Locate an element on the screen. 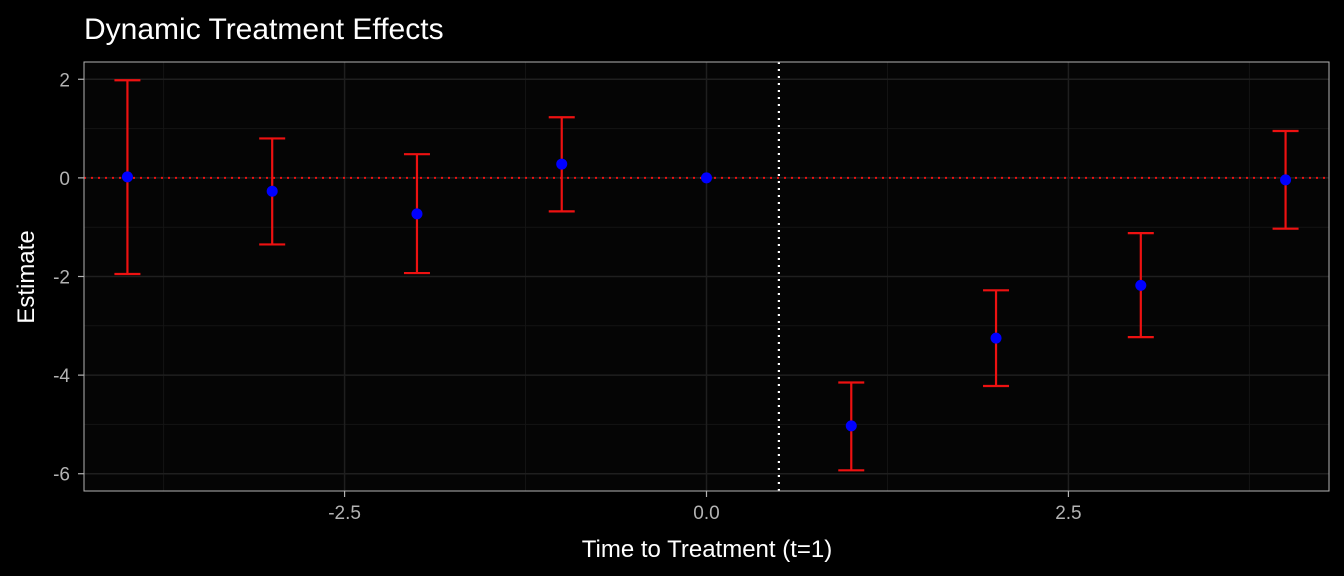 The image size is (1344, 576). y-tick-label: -2 is located at coordinates (61, 278).